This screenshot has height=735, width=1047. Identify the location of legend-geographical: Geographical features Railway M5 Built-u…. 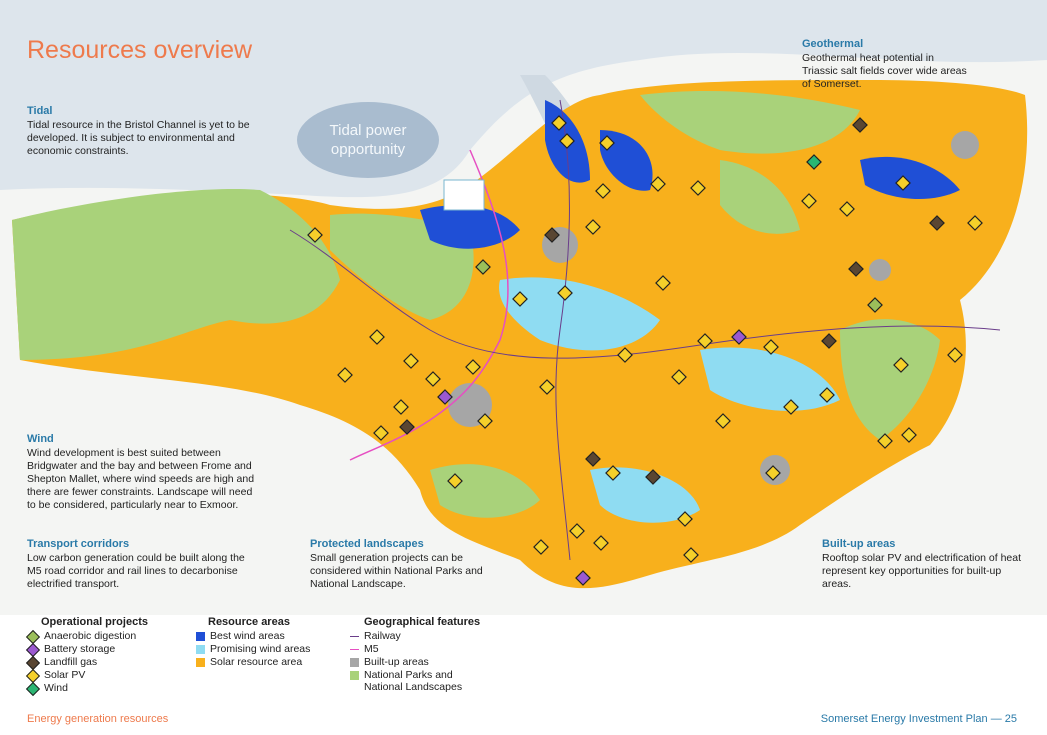
(415, 655).